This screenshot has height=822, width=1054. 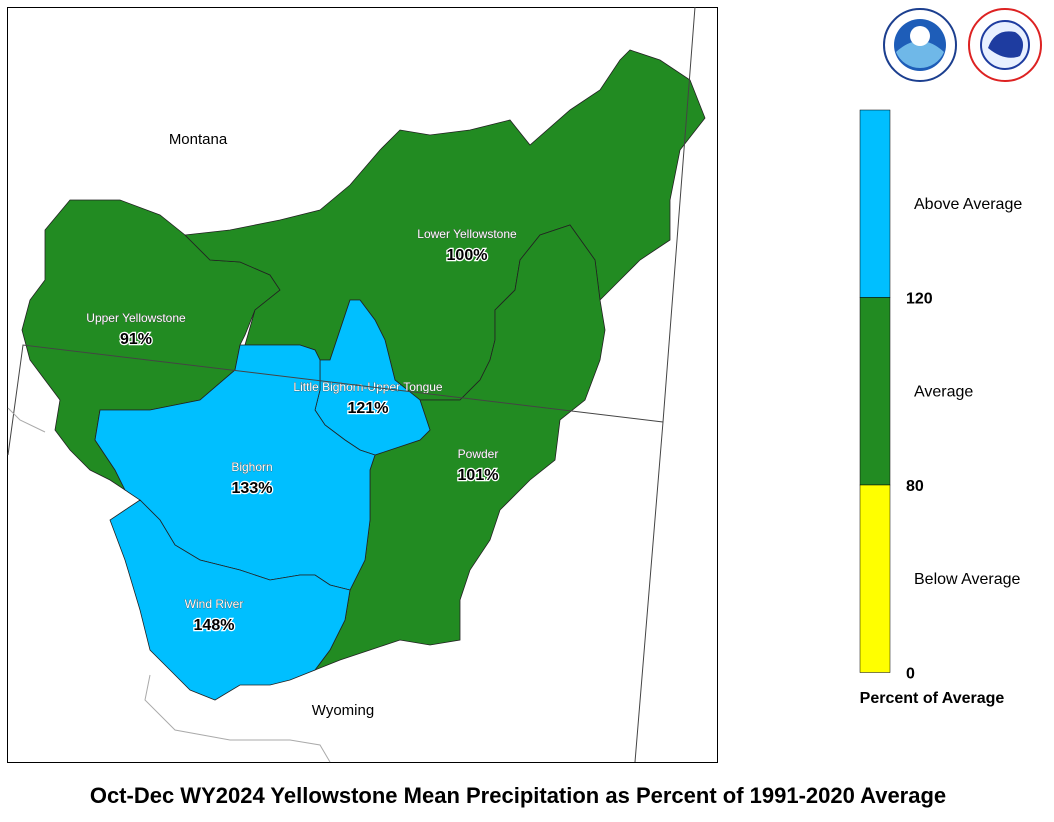 I want to click on legend-break: 0, so click(x=910, y=674).